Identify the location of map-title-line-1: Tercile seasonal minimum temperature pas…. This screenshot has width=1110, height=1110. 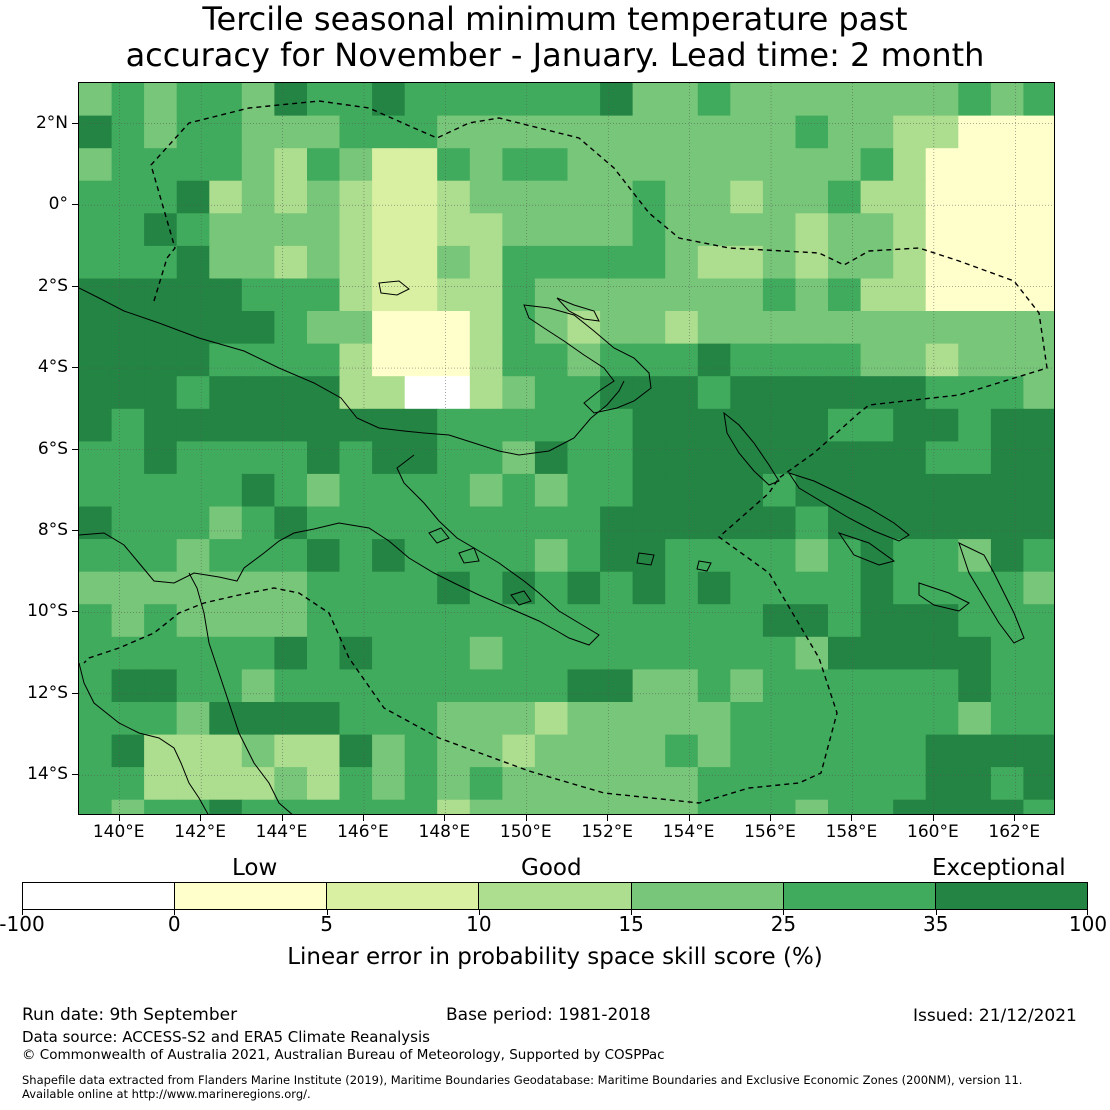
(555, 19).